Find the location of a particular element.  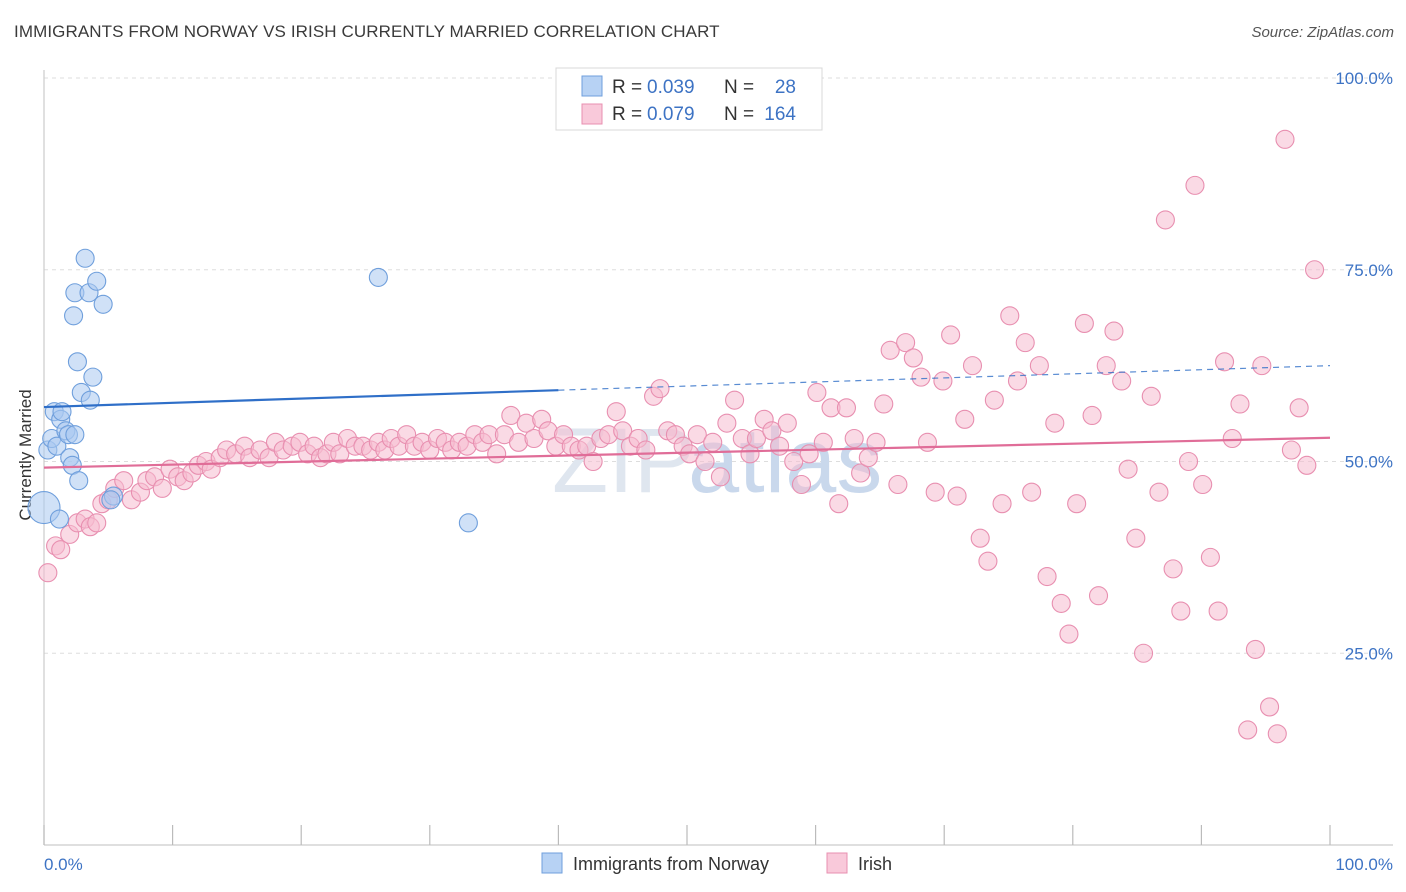

norway-r-value: 0.039 is located at coordinates (671, 87).